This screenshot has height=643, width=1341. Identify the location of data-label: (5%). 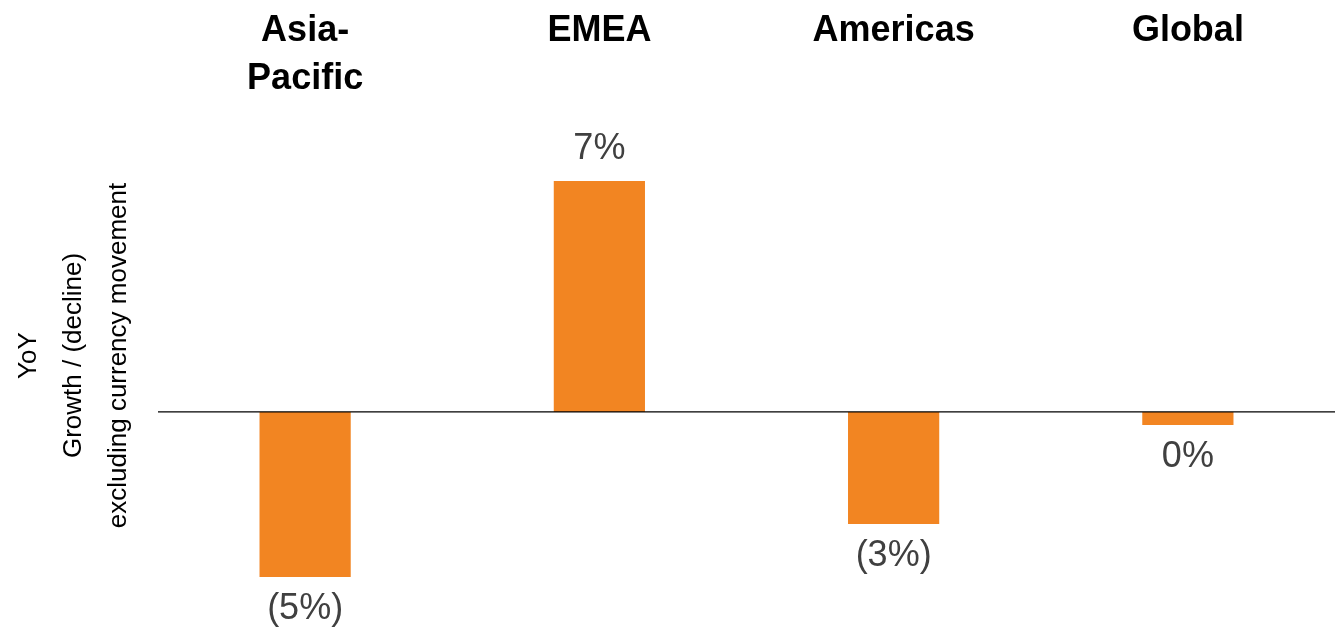
(305, 606).